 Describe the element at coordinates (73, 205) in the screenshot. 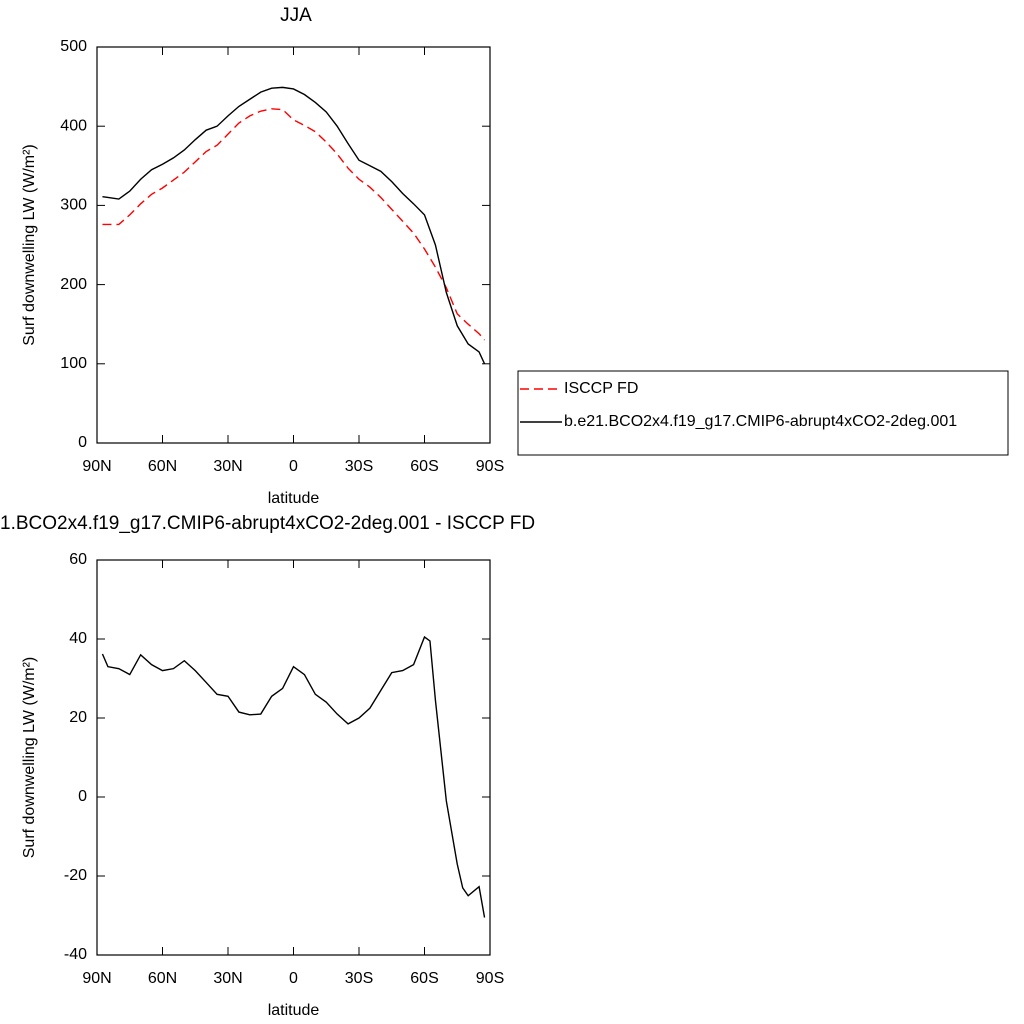

I see `y-tick-label: 300` at that location.